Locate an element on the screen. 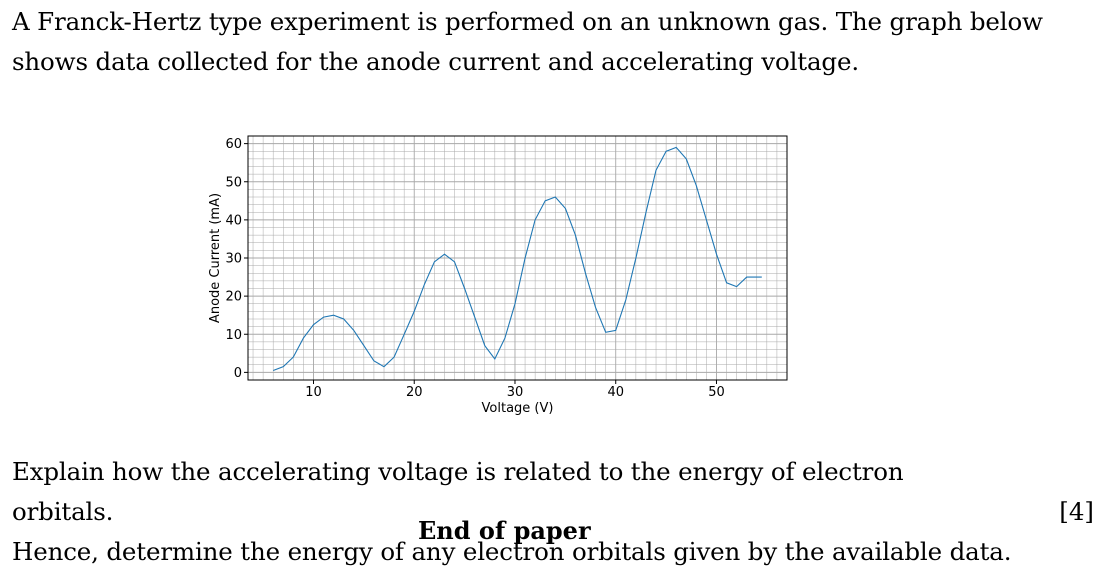 The width and height of the screenshot is (1118, 572). y-tick-label: 20 is located at coordinates (233, 297).